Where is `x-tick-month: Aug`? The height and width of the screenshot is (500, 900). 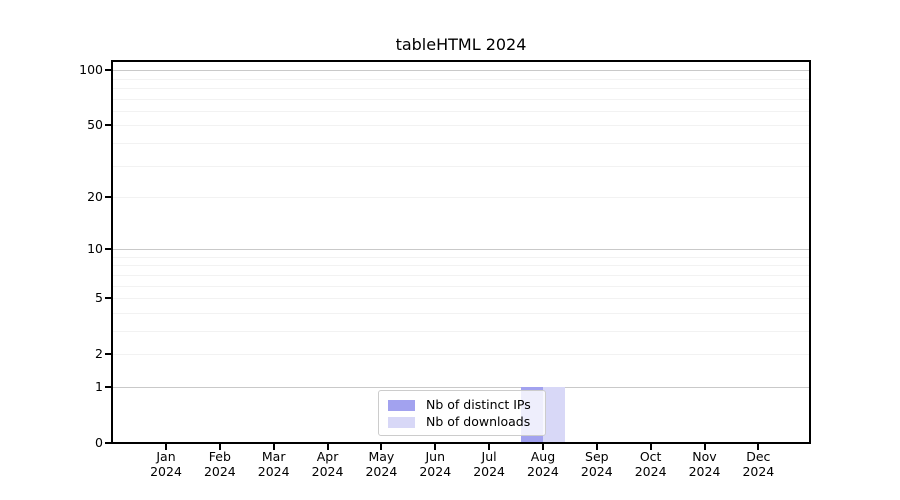 x-tick-month: Aug is located at coordinates (543, 456).